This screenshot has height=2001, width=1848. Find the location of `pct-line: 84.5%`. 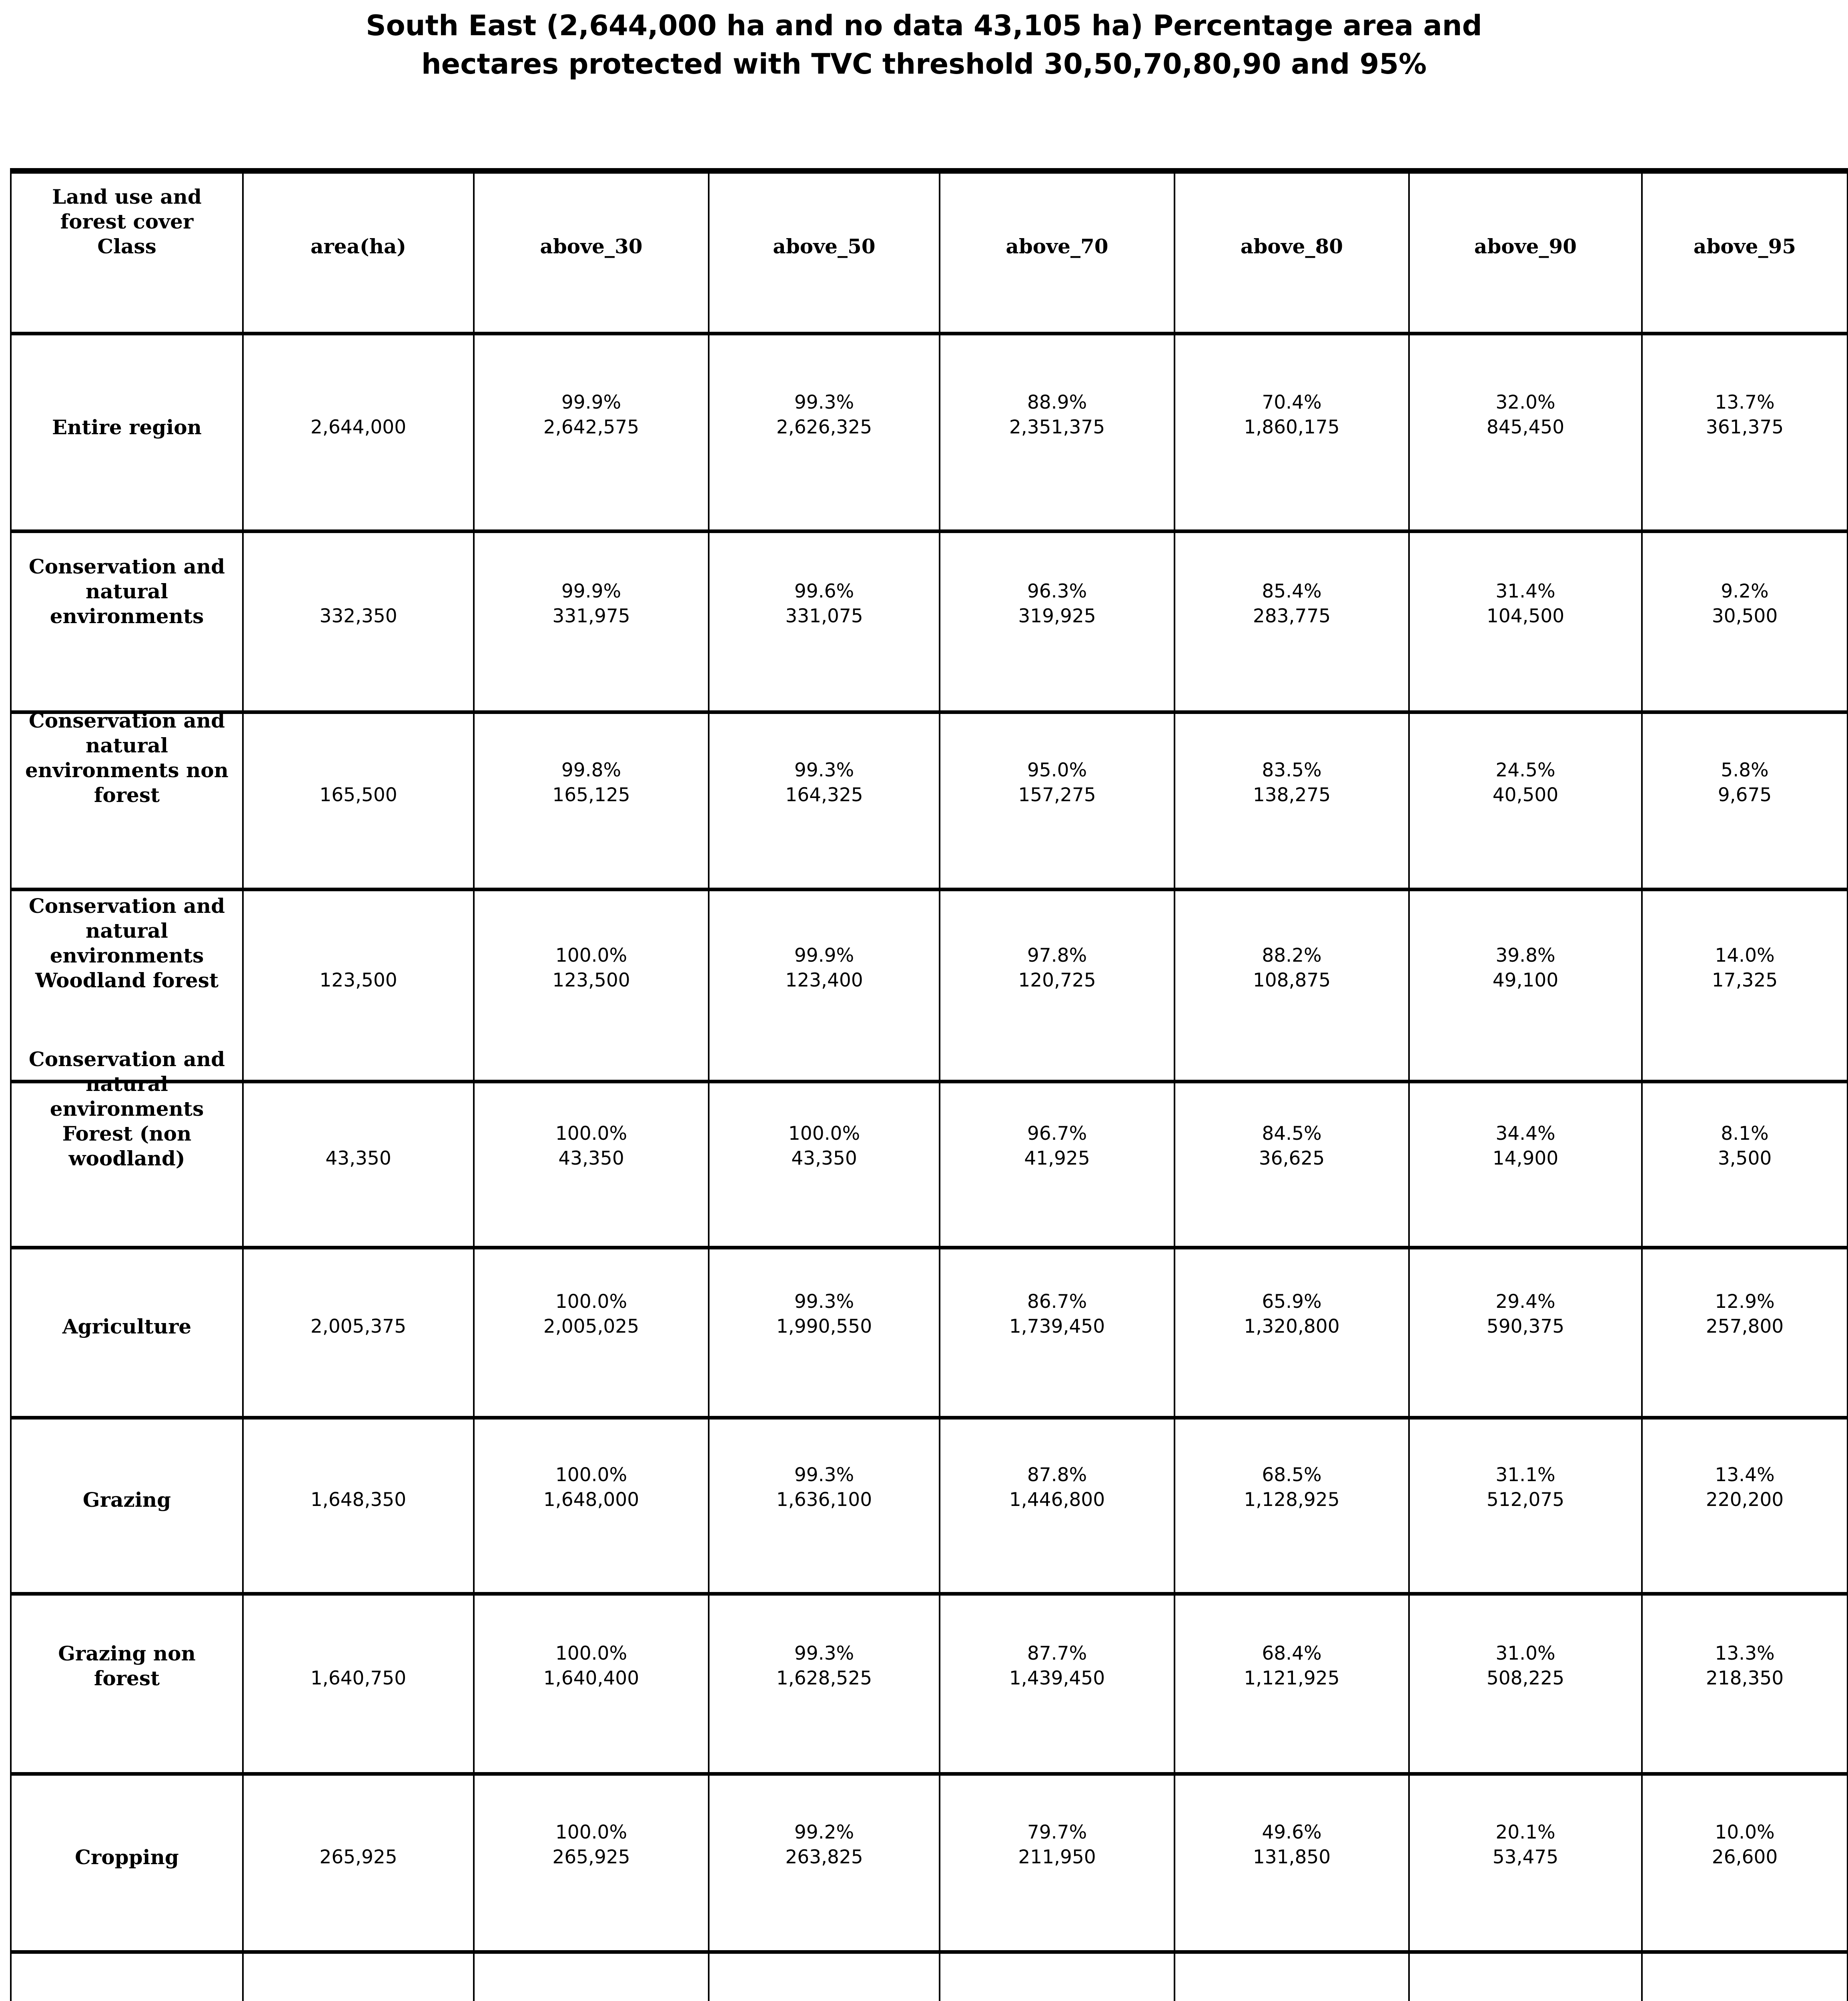

pct-line: 84.5% is located at coordinates (1292, 1133).